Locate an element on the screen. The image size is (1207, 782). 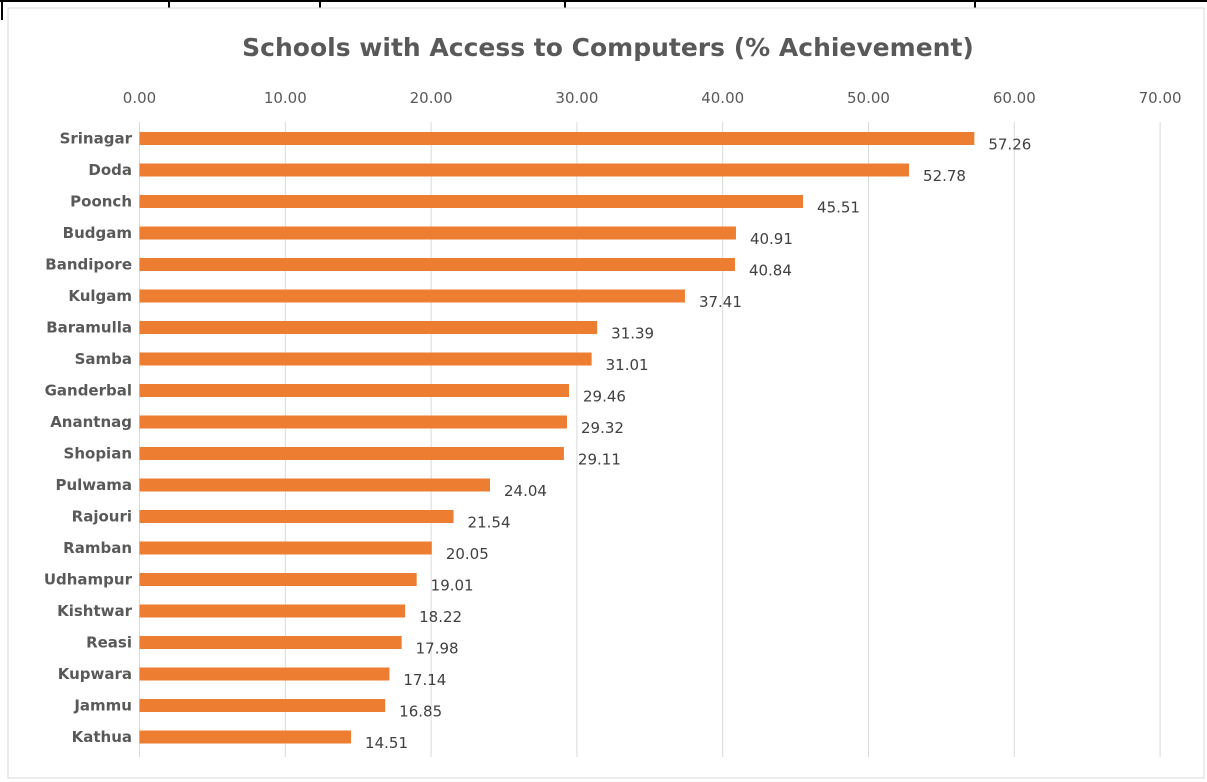
data-label: 45.51 is located at coordinates (838, 208).